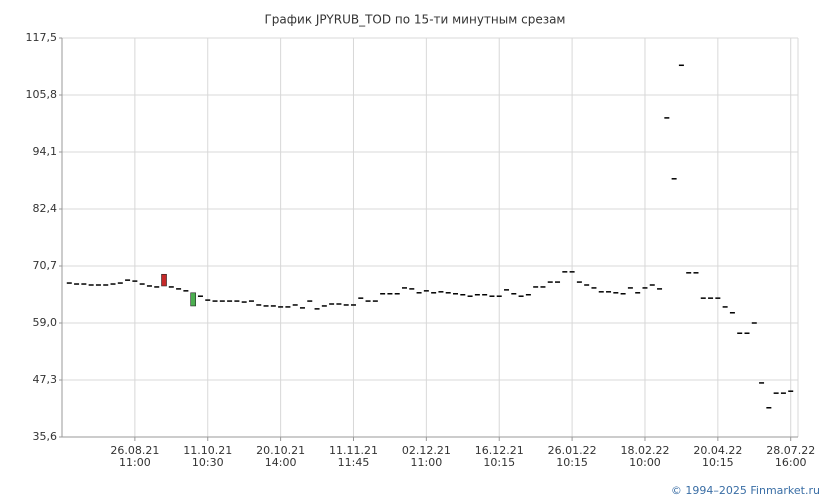  Describe the element at coordinates (354, 462) in the screenshot. I see `x-tick-label-line: 11:45` at that location.